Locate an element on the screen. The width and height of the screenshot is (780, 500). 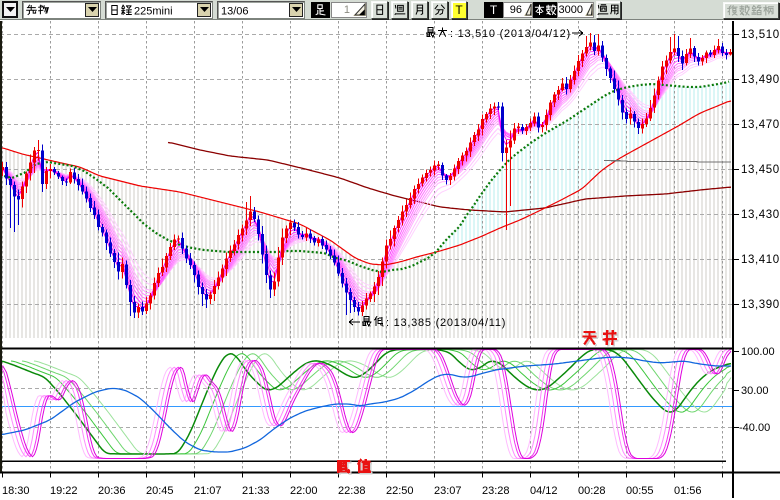
svg-text: 22:38 is located at coordinates (352, 491).